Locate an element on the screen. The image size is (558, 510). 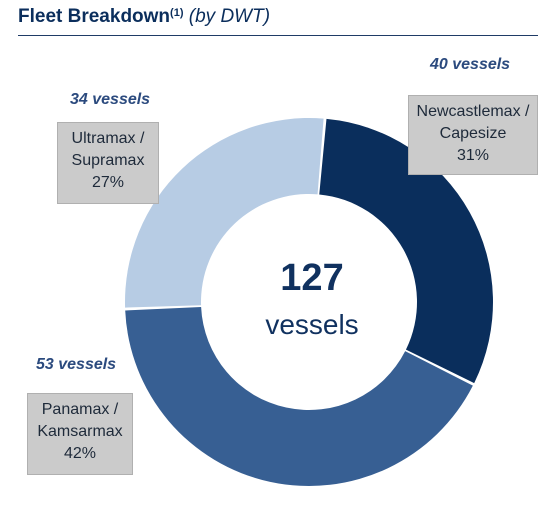
chart-title-subtitle: (by DWT) is located at coordinates (229, 16).